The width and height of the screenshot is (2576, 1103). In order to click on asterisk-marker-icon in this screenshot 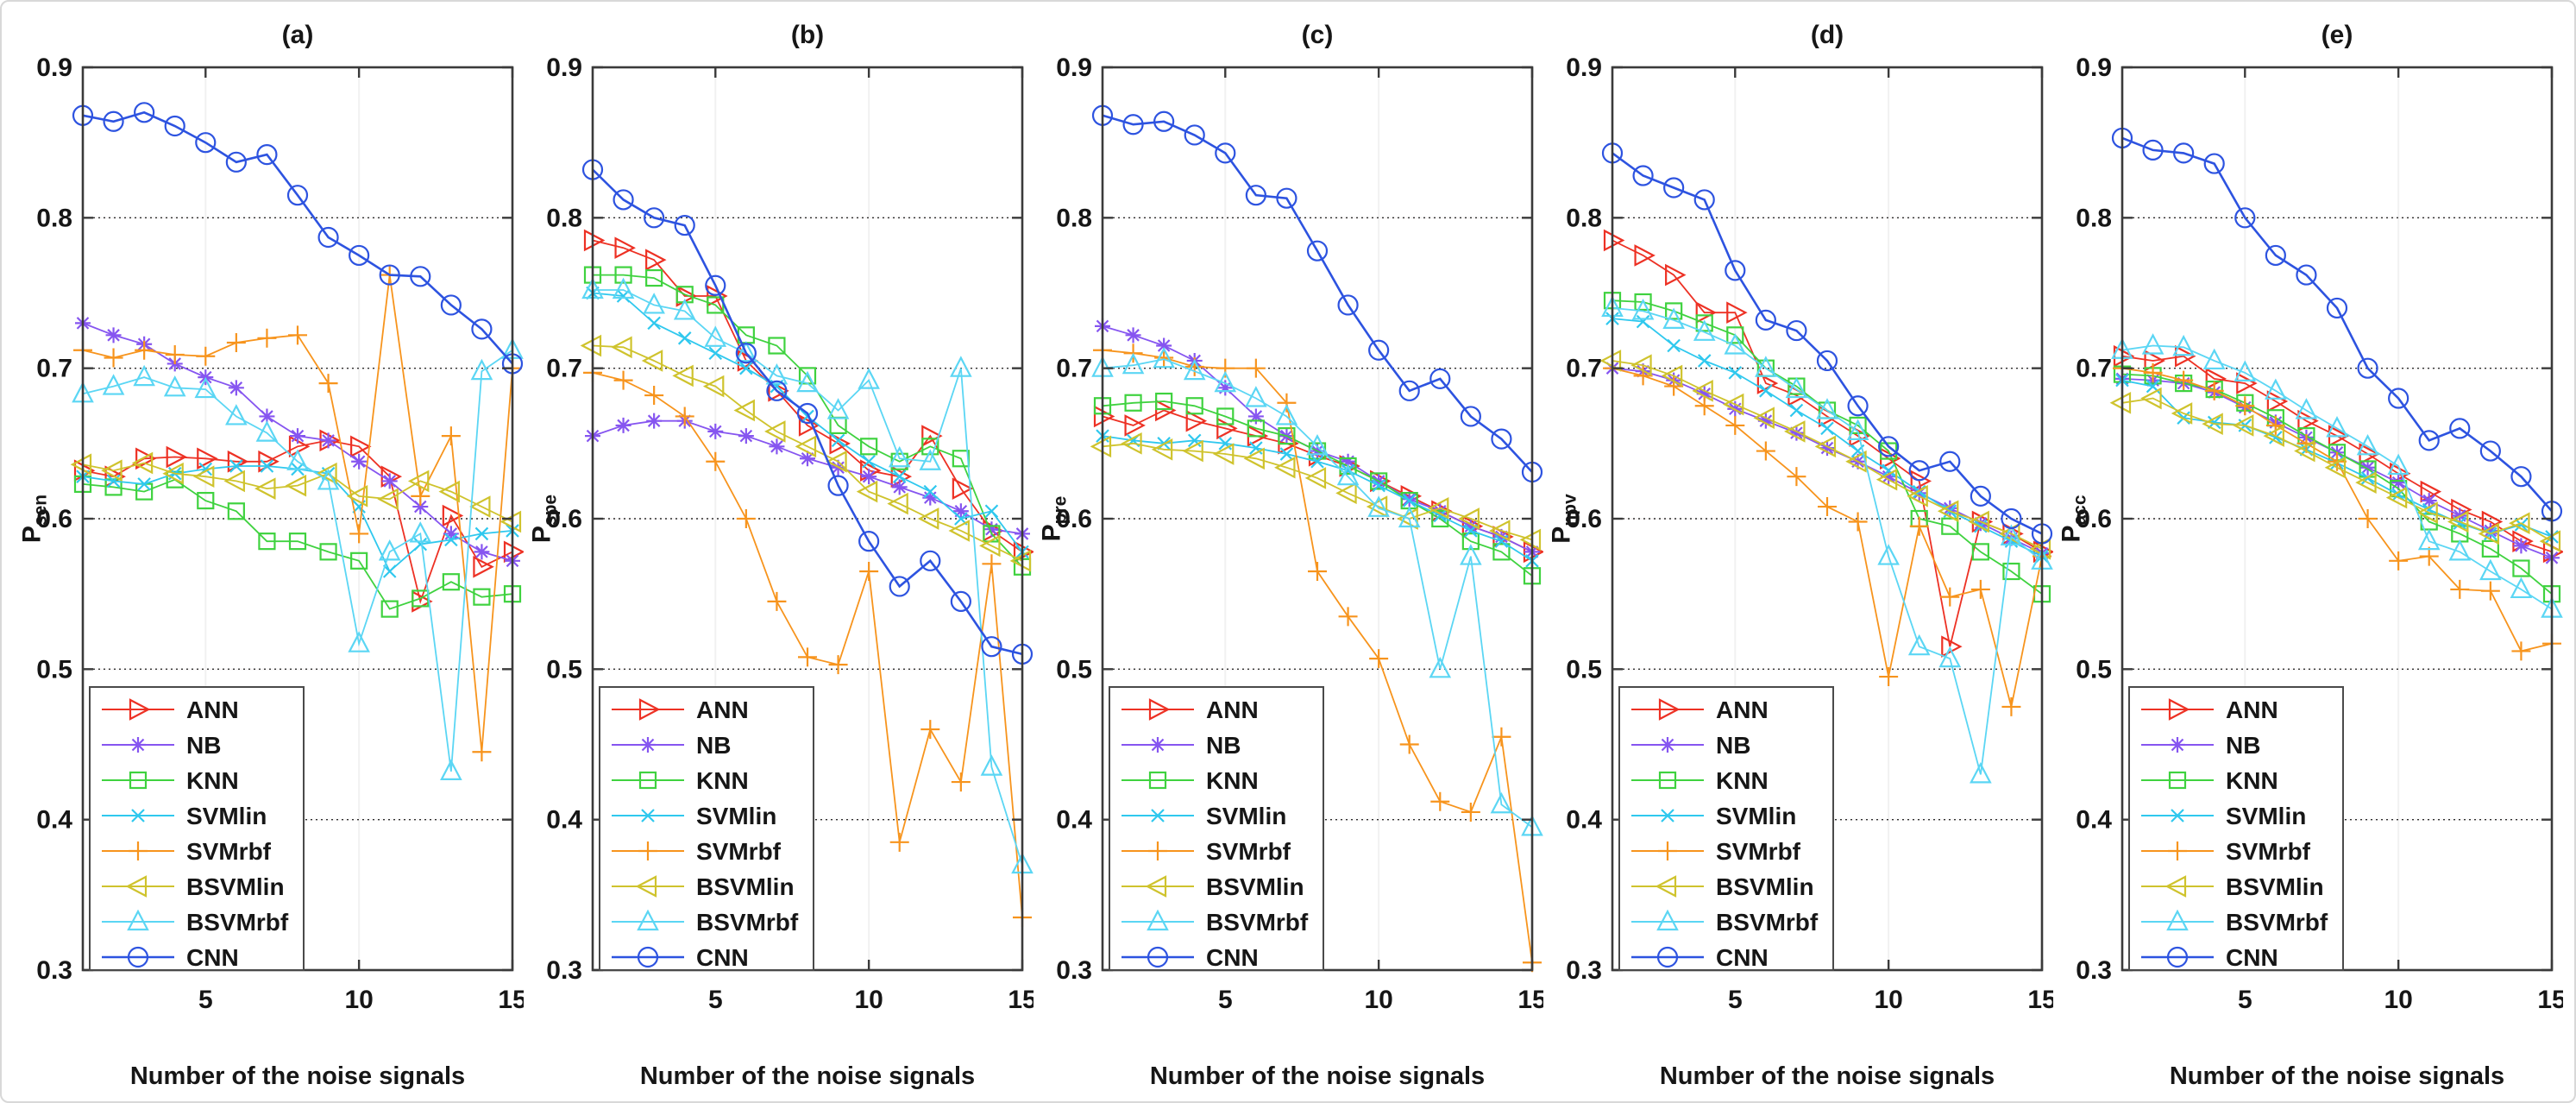, I will do `click(2177, 745)`.